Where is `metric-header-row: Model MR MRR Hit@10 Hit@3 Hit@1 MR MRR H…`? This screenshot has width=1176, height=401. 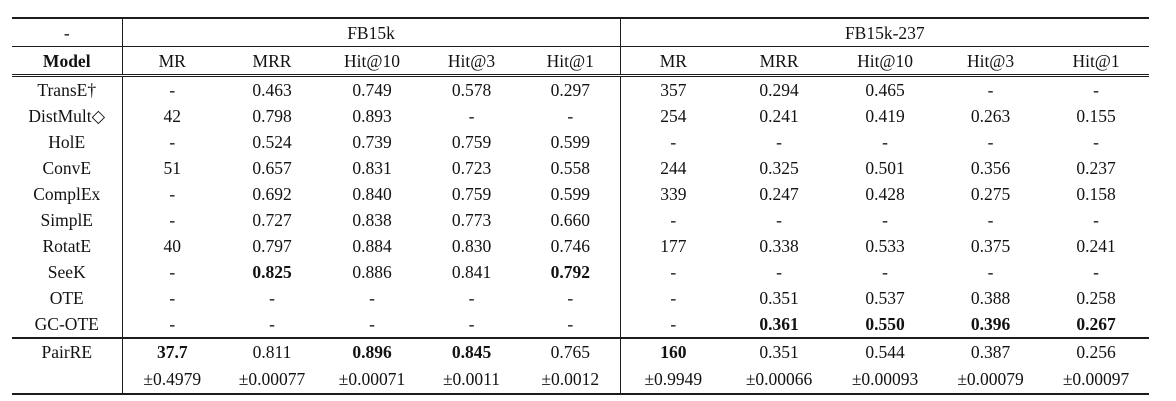
metric-header-row: Model MR MRR Hit@10 Hit@3 Hit@1 MR MRR H… is located at coordinates (581, 61).